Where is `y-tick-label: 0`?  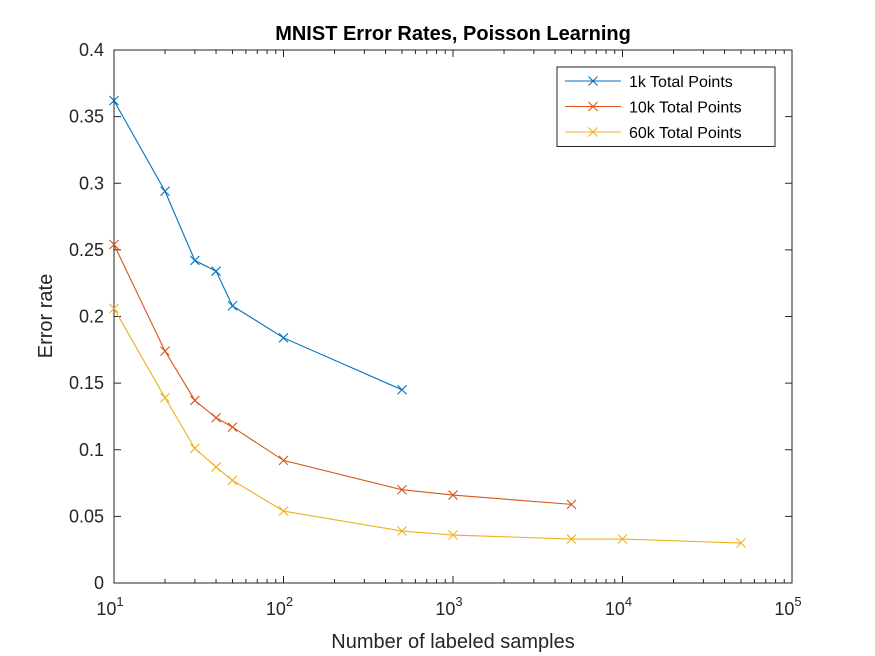 y-tick-label: 0 is located at coordinates (99, 583).